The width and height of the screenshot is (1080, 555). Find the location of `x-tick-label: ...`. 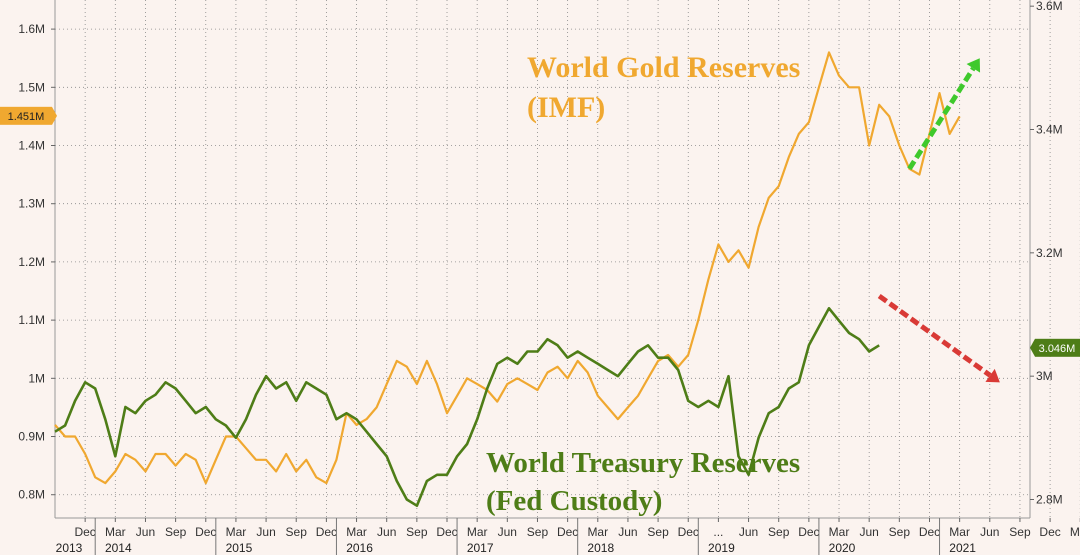

x-tick-label: ... is located at coordinates (718, 532).